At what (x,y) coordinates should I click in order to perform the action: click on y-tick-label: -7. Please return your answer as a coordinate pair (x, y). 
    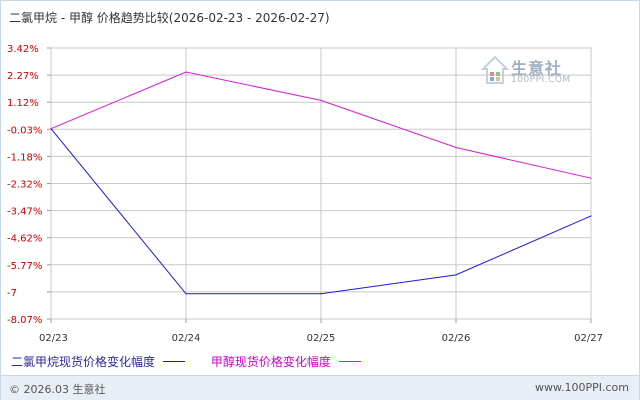
    Looking at the image, I should click on (12, 293).